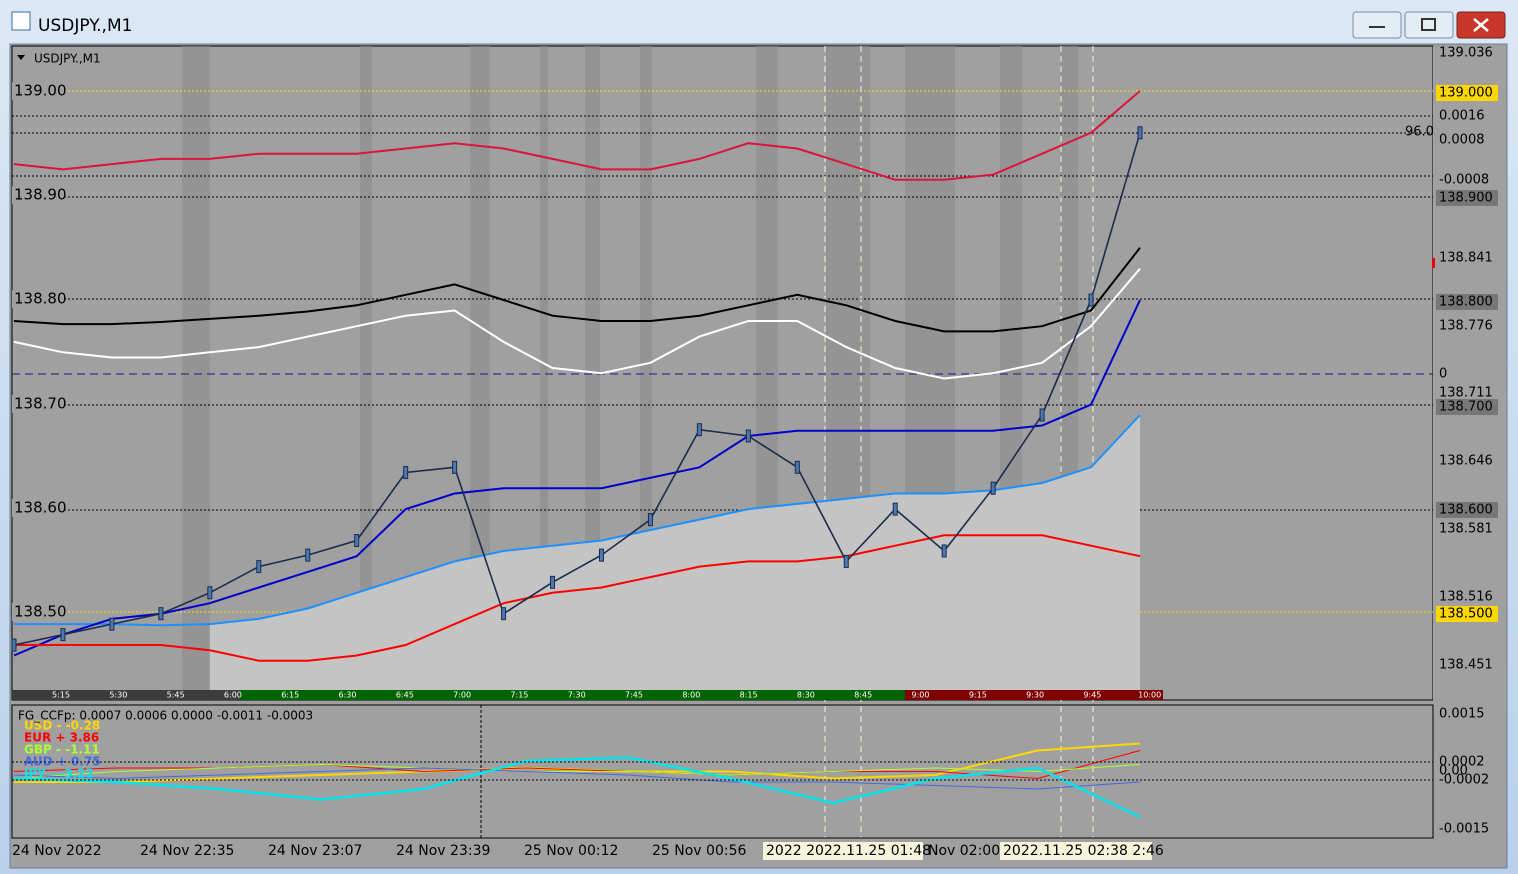 This screenshot has width=1518, height=874. Describe the element at coordinates (1462, 714) in the screenshot. I see `indicator-axis-label: 0.0015` at that location.